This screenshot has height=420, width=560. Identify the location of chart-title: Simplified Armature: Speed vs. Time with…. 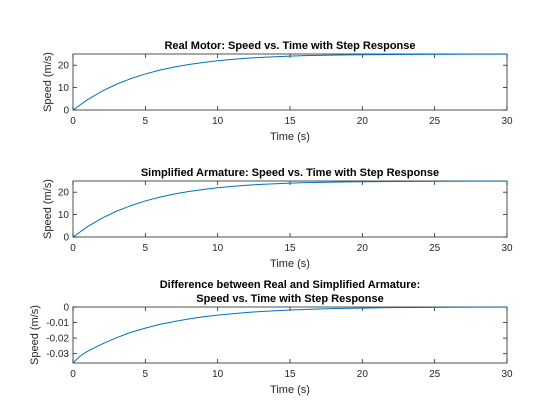
(290, 173).